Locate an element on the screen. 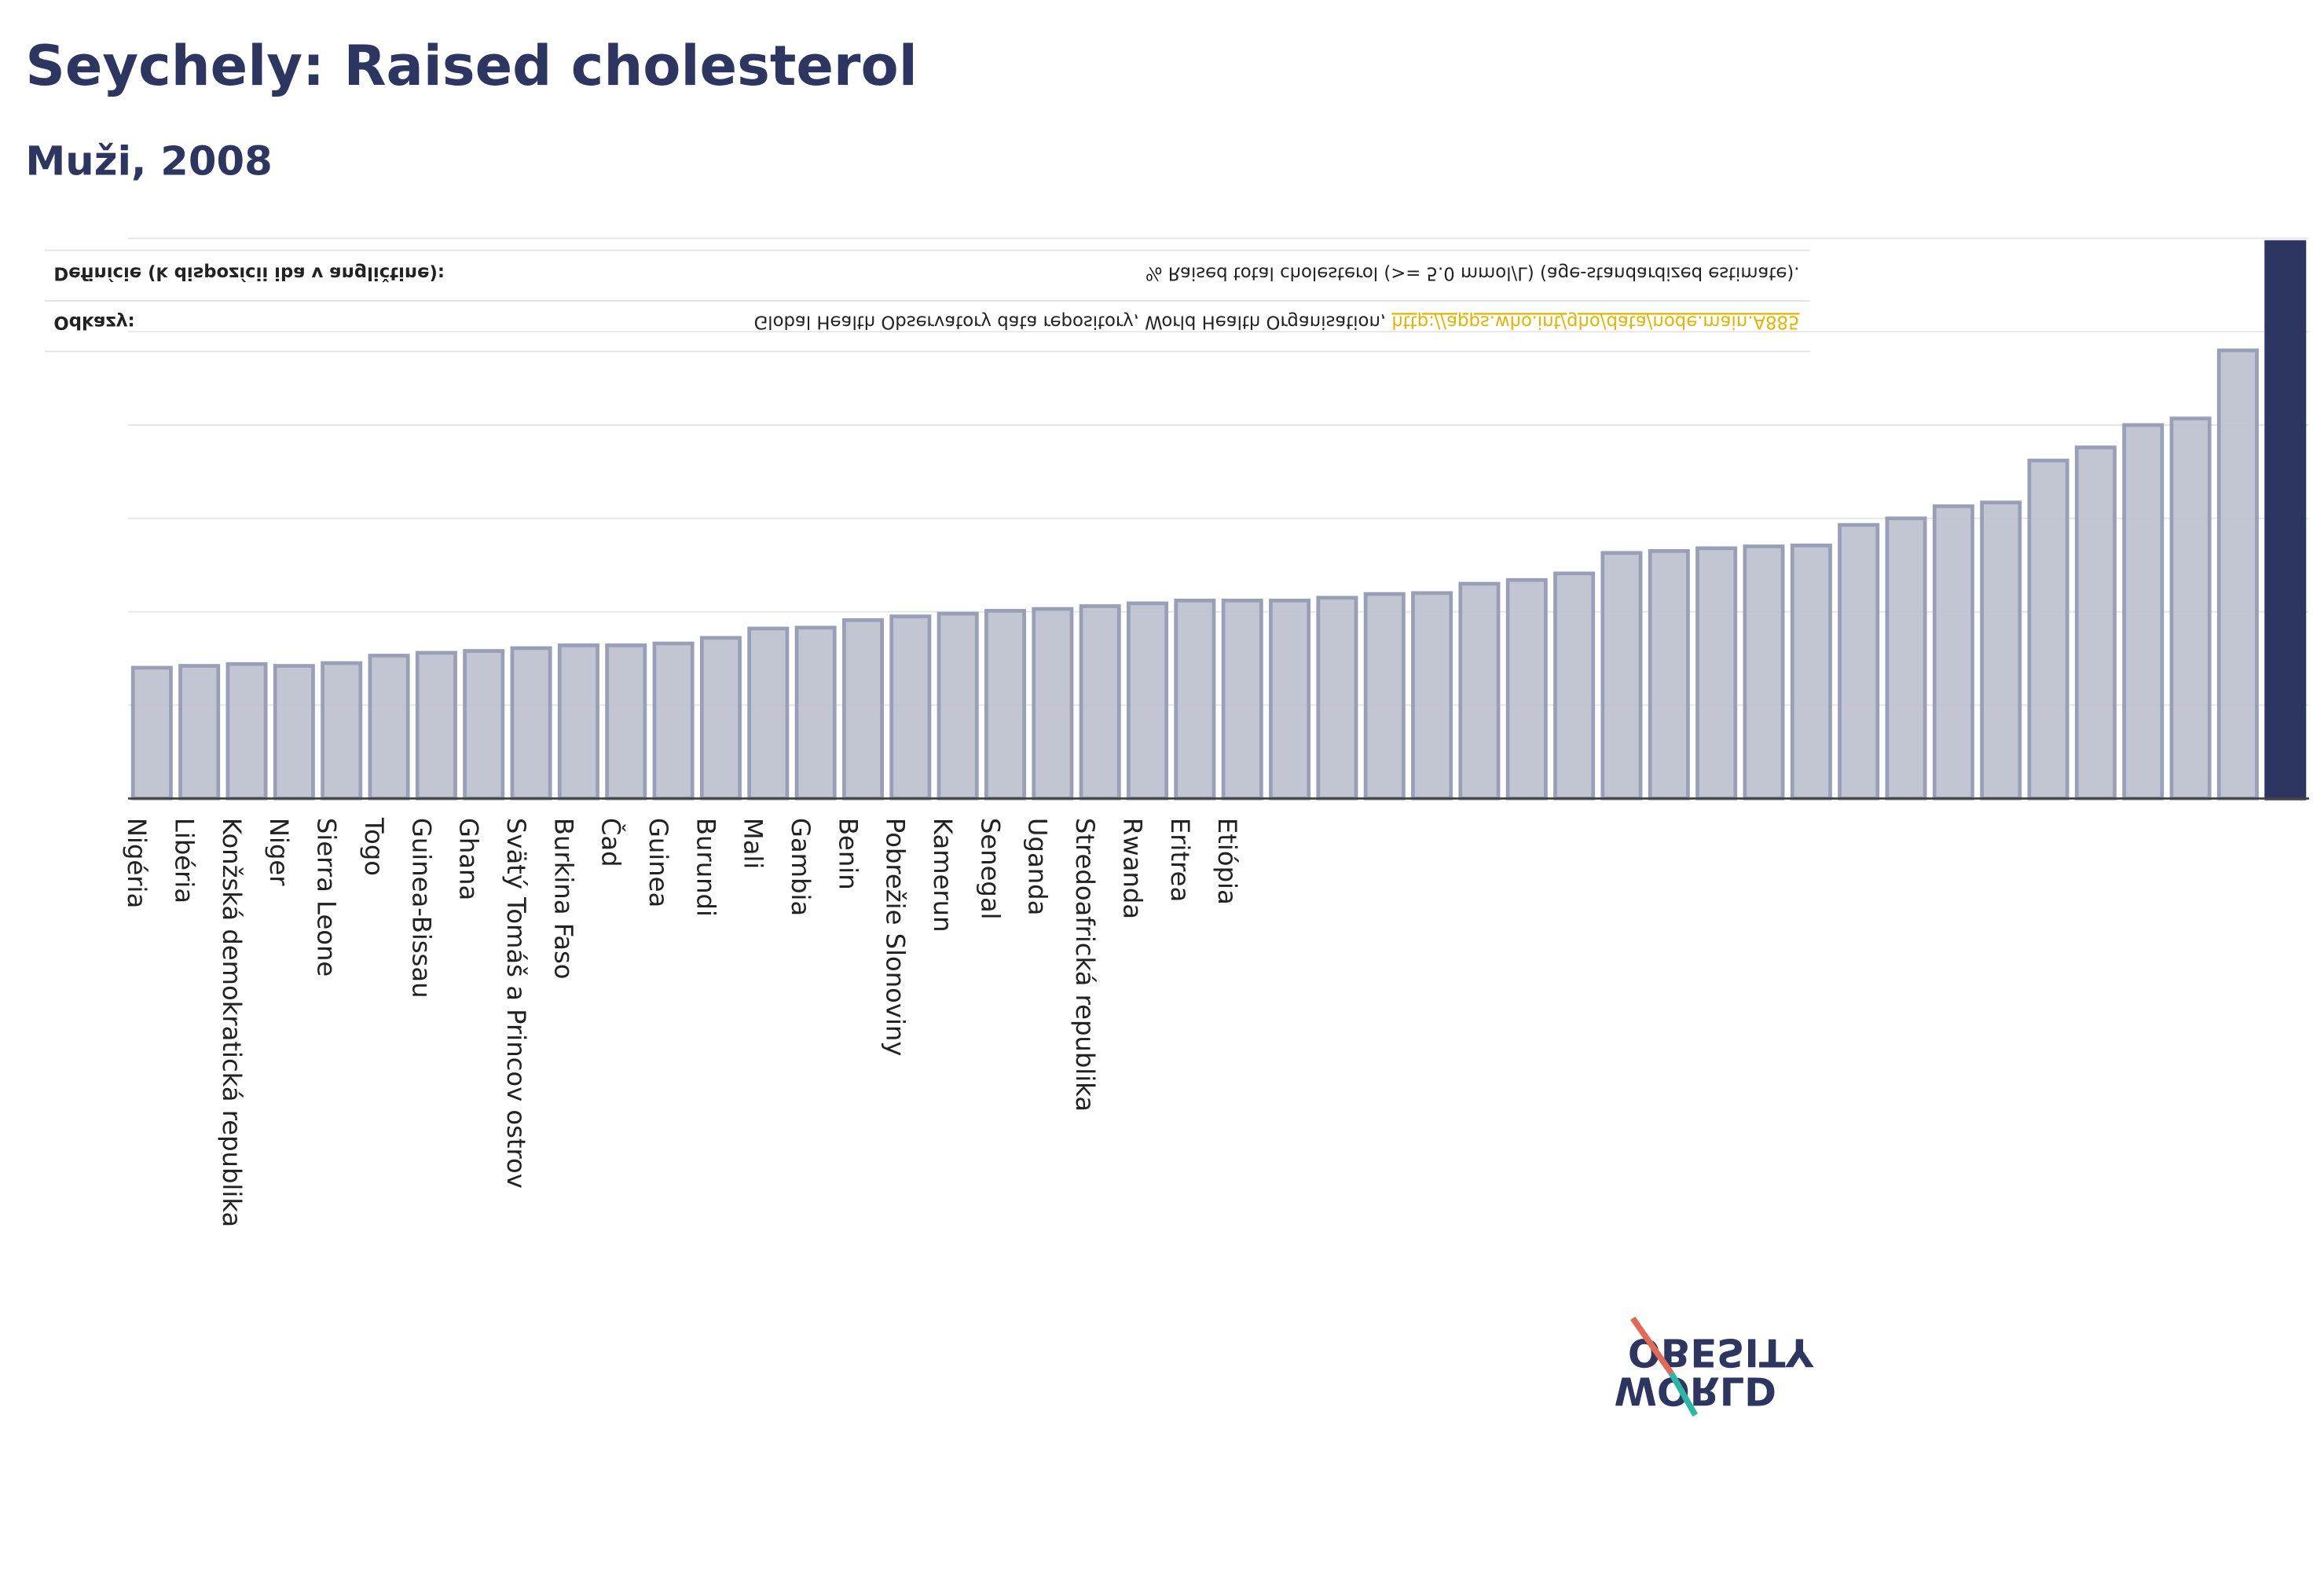 This screenshot has height=1576, width=2324. x-tick-label: Etiópia is located at coordinates (1227, 861).